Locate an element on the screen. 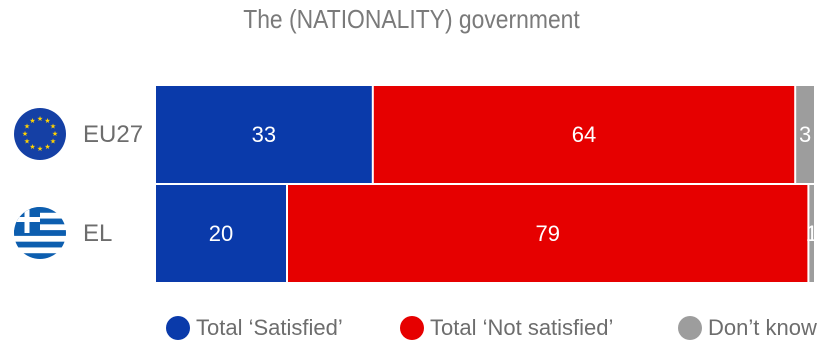  legend-label: Total ‘Satisfied’ is located at coordinates (269, 327).